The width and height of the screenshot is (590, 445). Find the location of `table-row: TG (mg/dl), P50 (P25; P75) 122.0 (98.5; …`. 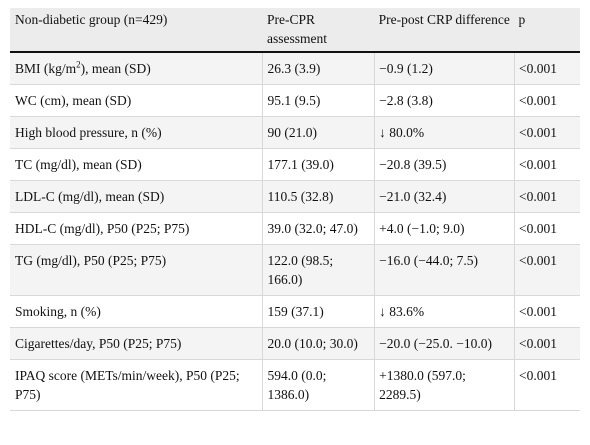

table-row: TG (mg/dl), P50 (P25; P75) 122.0 (98.5; … is located at coordinates (295, 270).